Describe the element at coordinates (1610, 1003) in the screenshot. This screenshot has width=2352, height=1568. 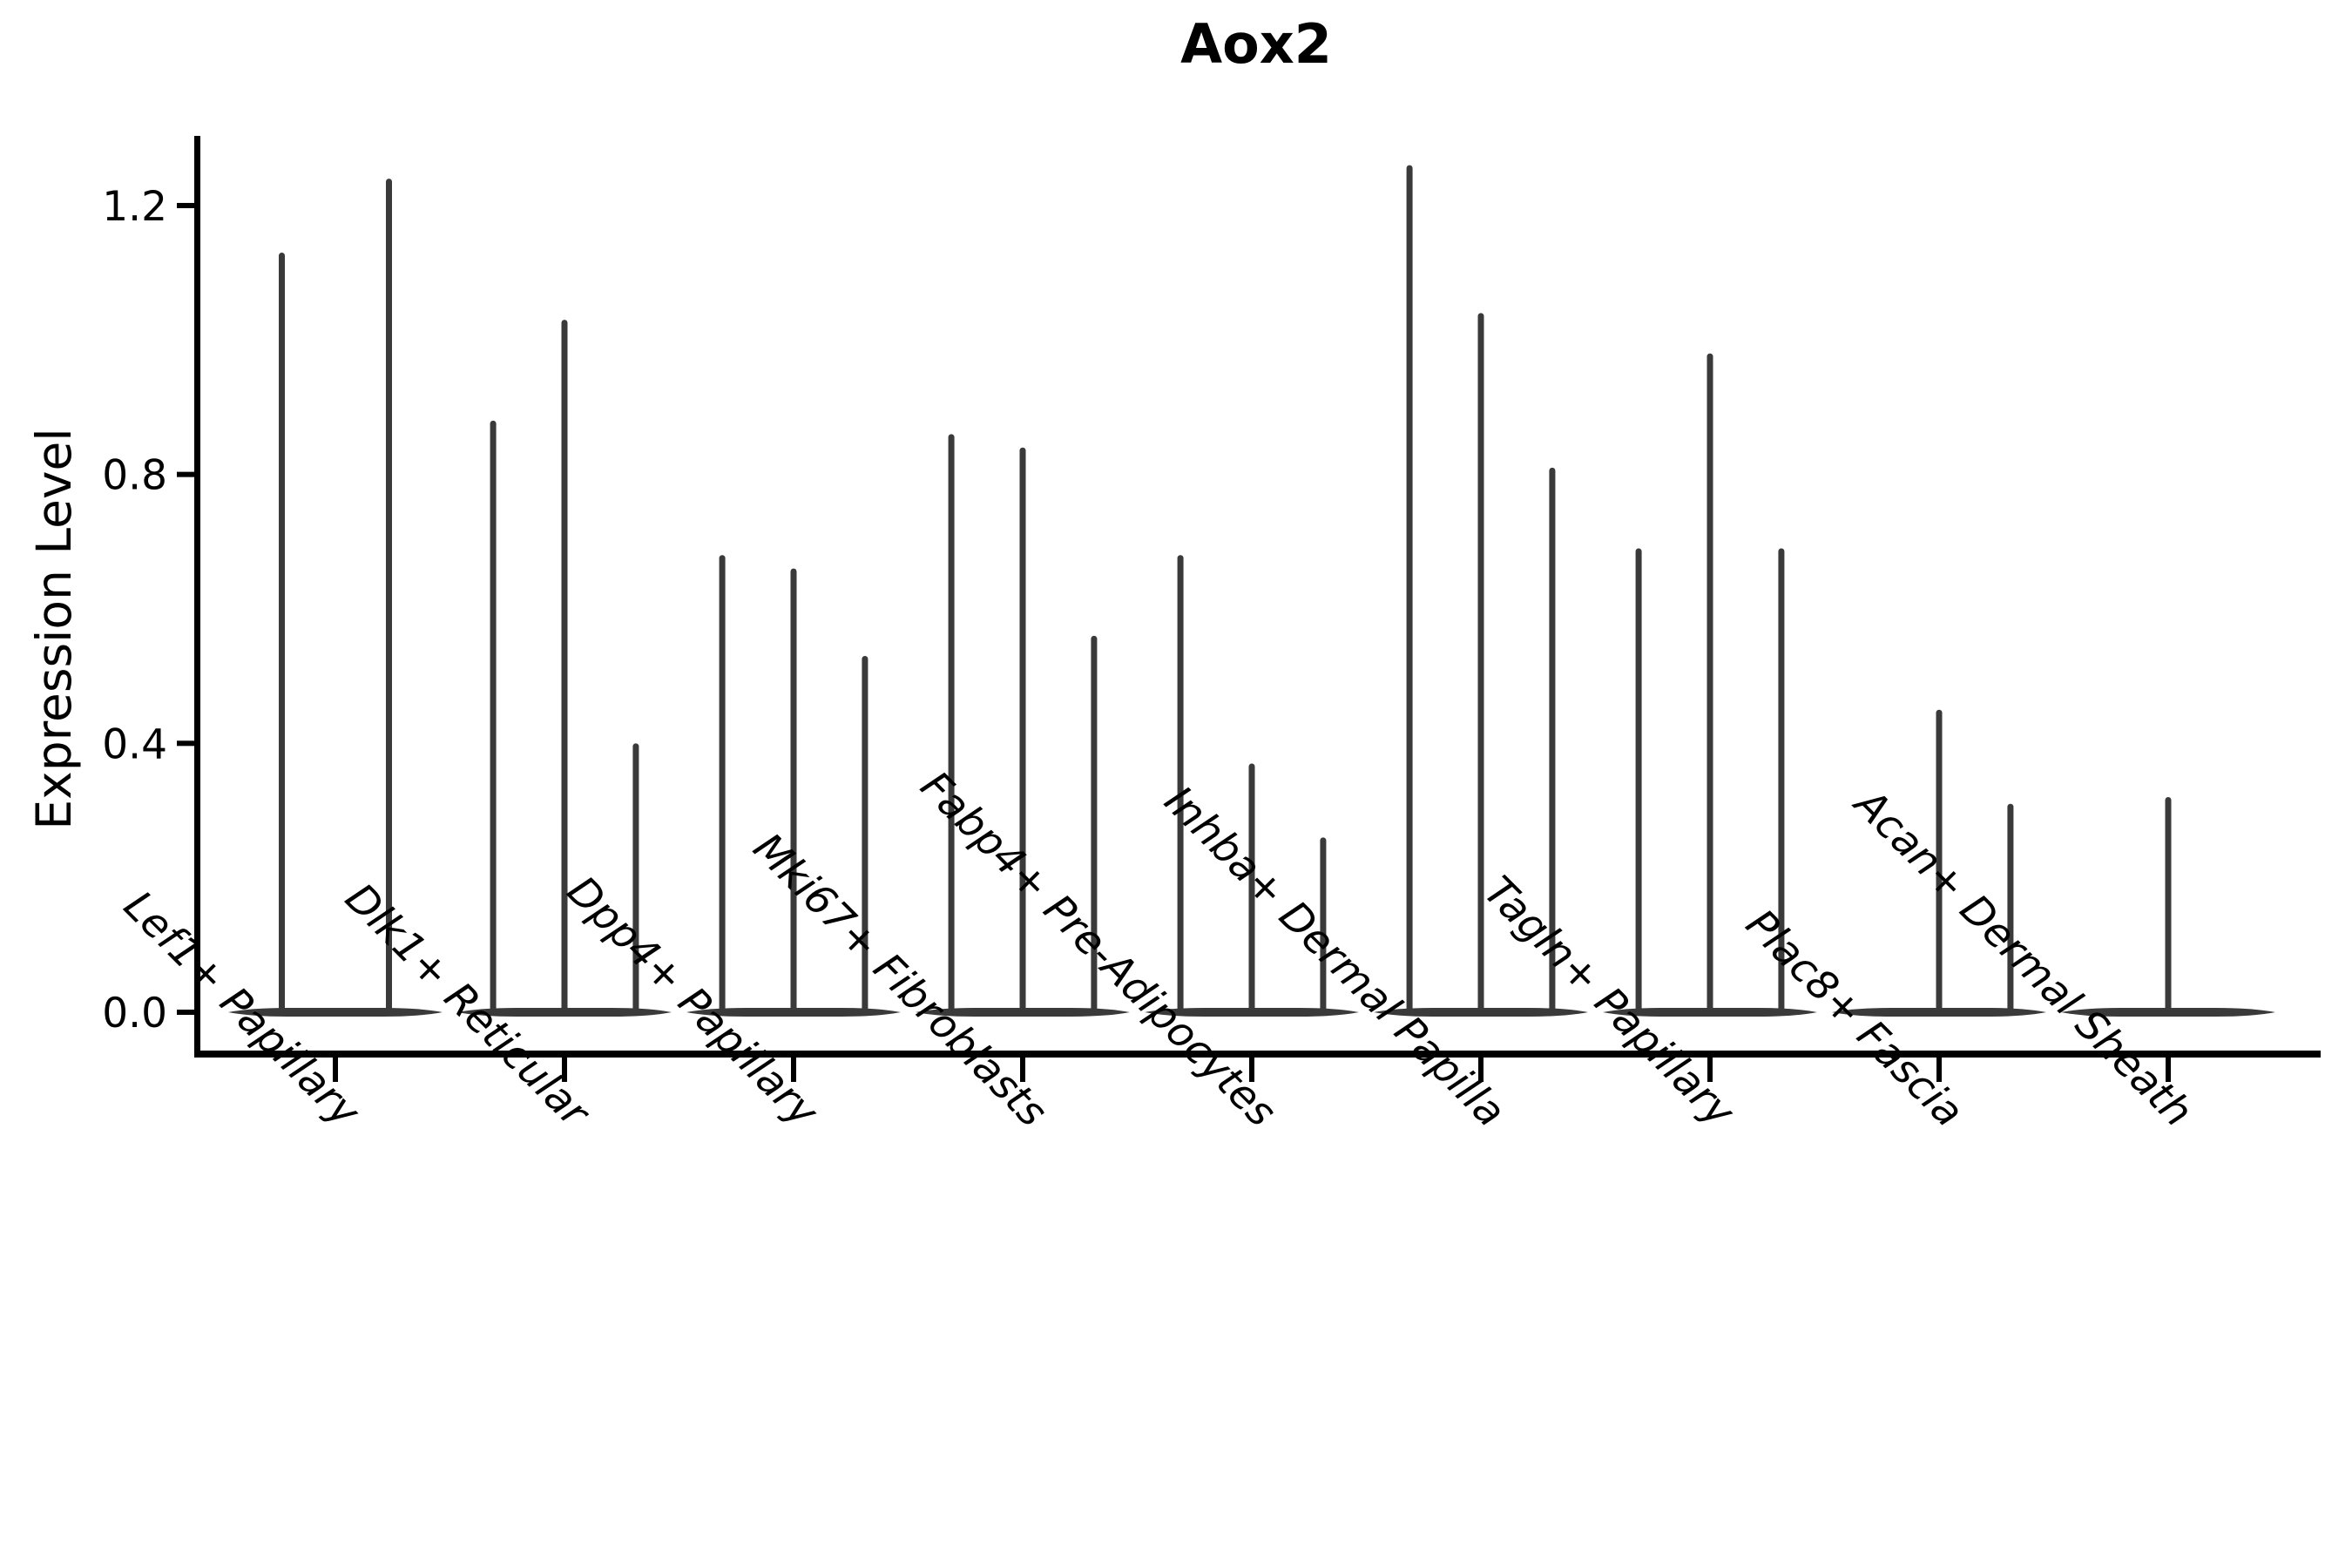
I see `x-tick-label: Tagln+ Papillary` at that location.